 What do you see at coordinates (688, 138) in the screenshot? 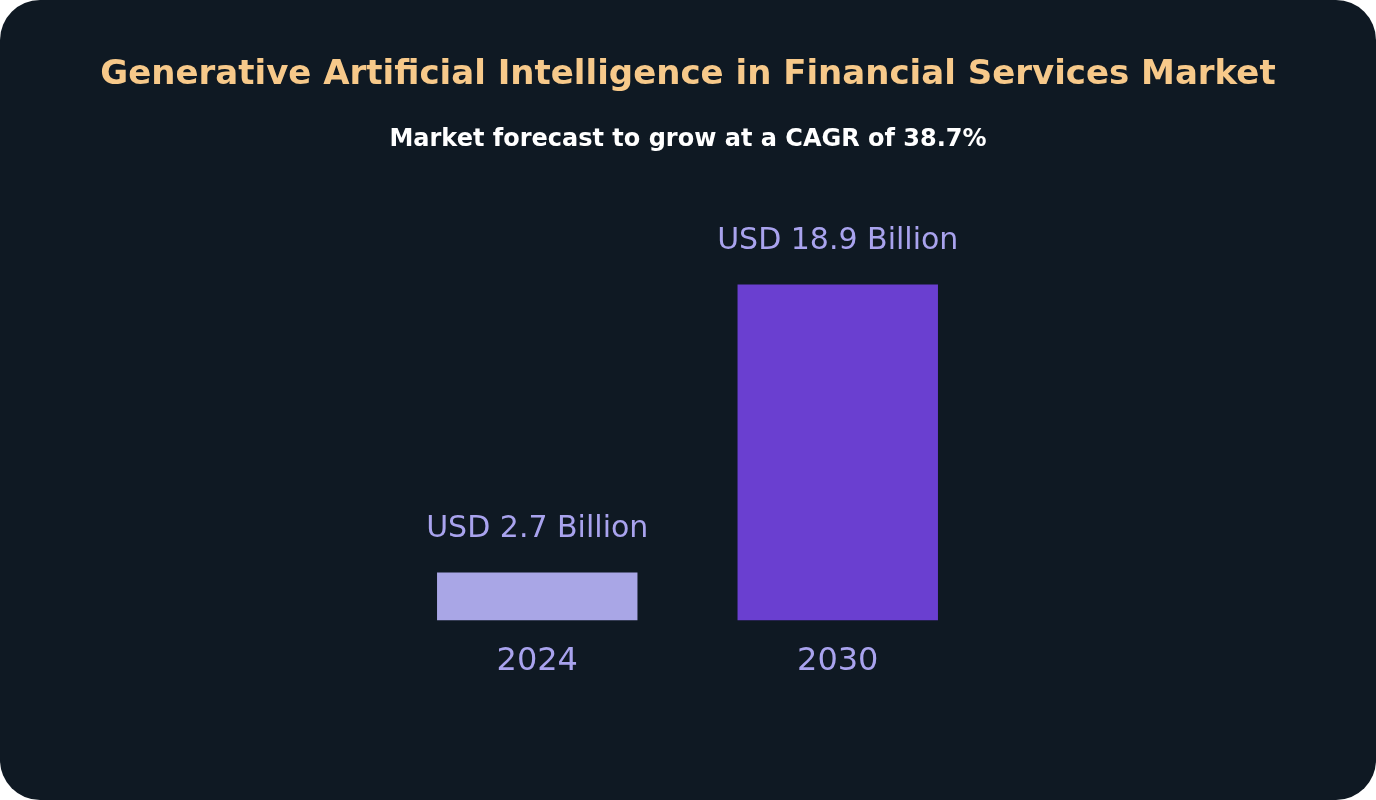
I see `chart-subtitle: Market forecast to grow at a CAGR of 38.7%` at bounding box center [688, 138].